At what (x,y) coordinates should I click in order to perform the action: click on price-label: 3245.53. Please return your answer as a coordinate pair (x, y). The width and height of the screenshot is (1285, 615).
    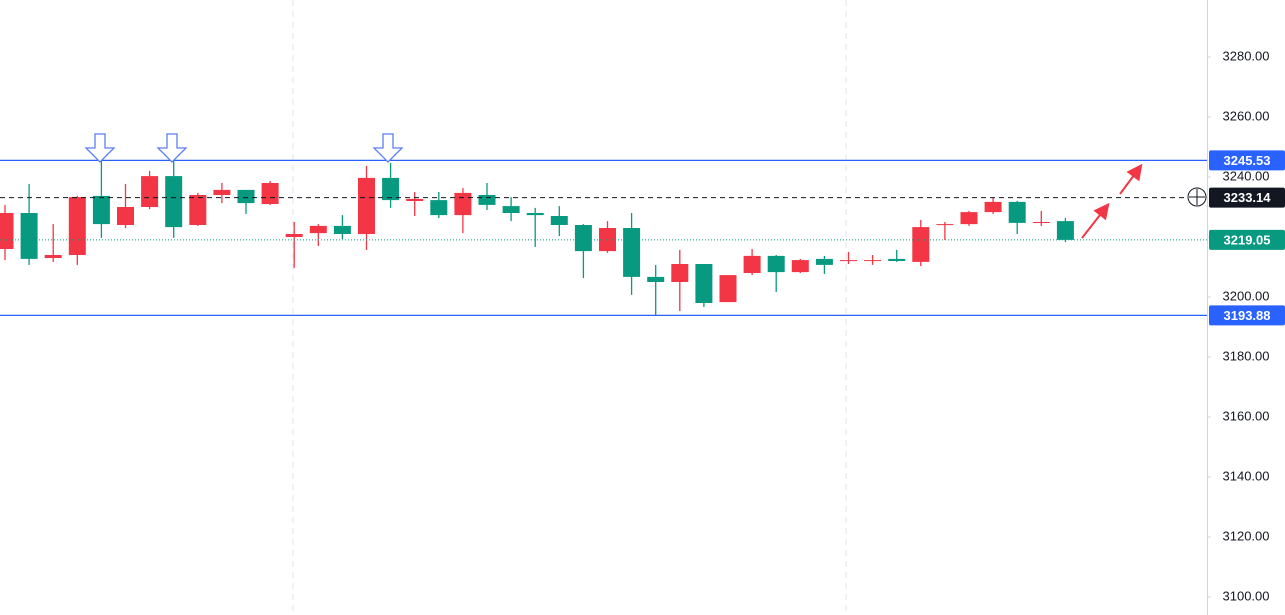
    Looking at the image, I should click on (1247, 160).